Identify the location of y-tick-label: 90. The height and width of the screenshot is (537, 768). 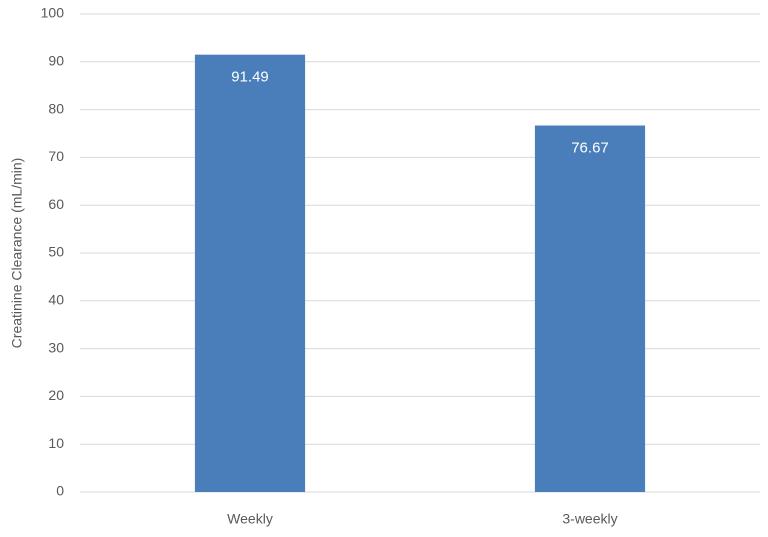
(56, 61).